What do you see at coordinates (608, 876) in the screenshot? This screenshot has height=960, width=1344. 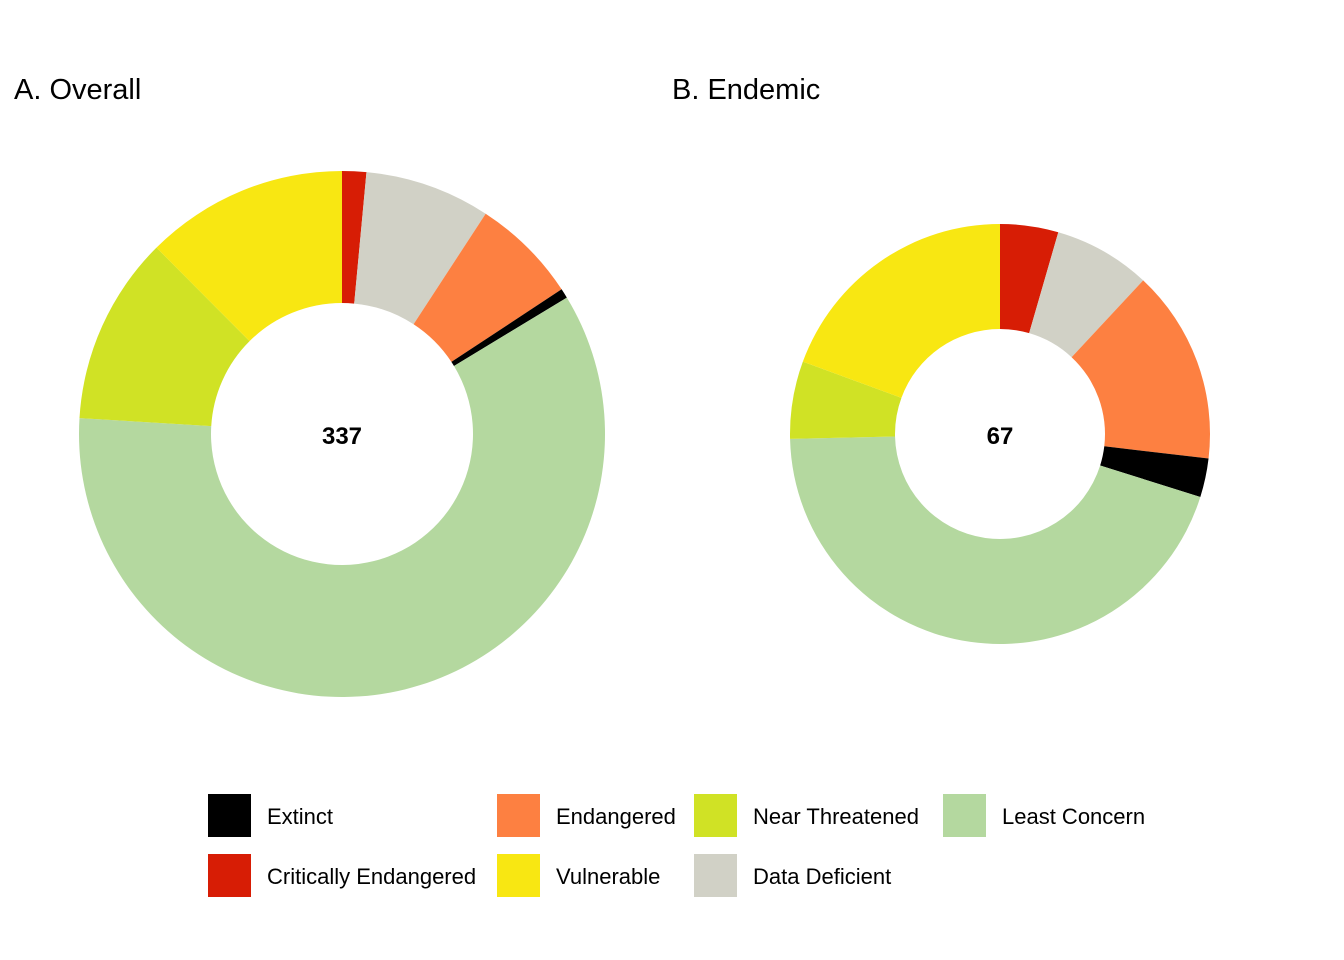 I see `legend-label-vulnerable: Vulnerable` at bounding box center [608, 876].